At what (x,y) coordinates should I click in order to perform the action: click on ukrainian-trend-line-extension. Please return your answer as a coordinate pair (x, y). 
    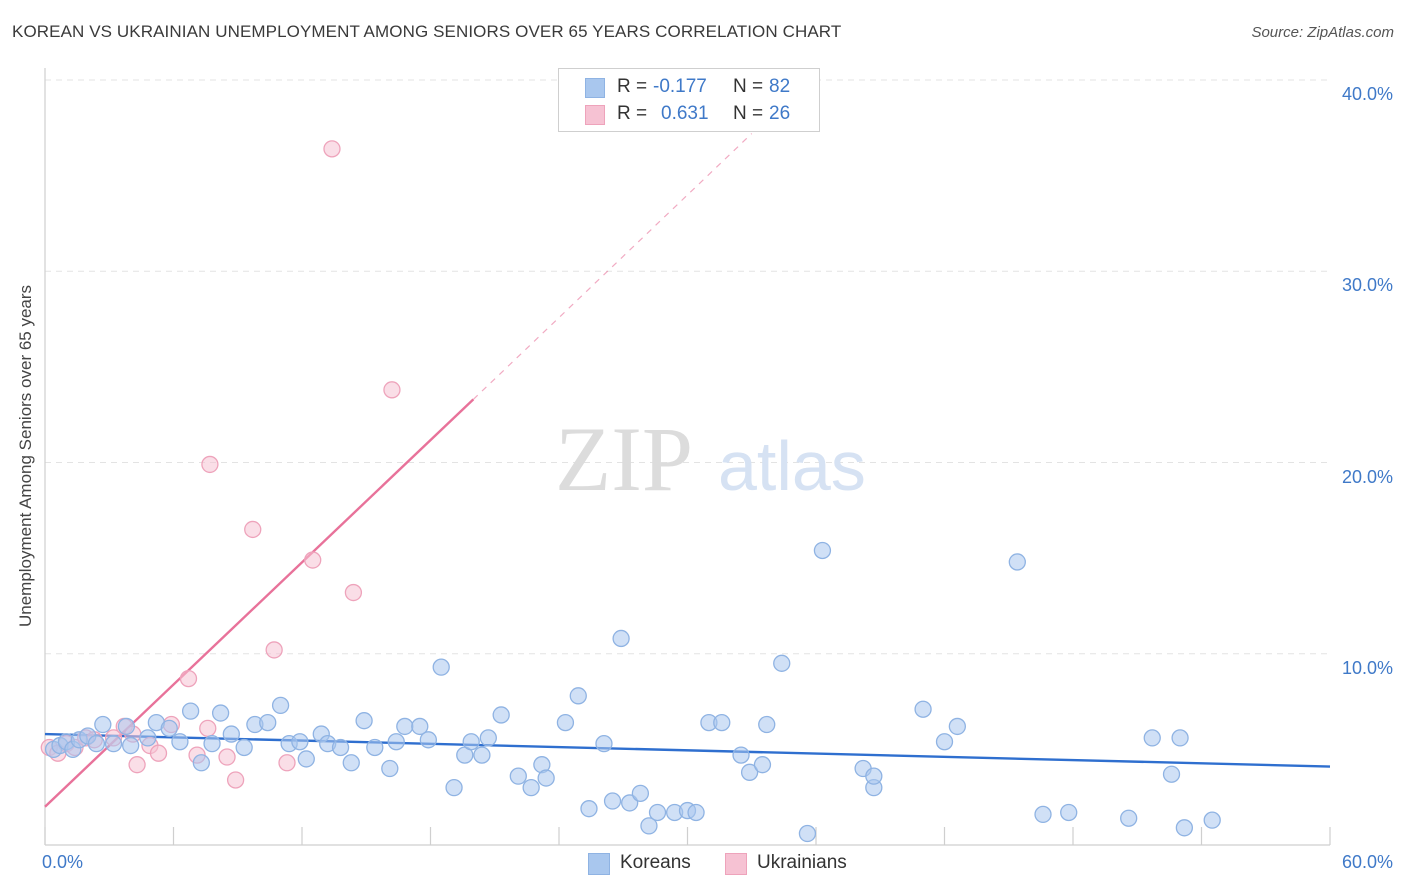
    Looking at the image, I should click on (612, 266).